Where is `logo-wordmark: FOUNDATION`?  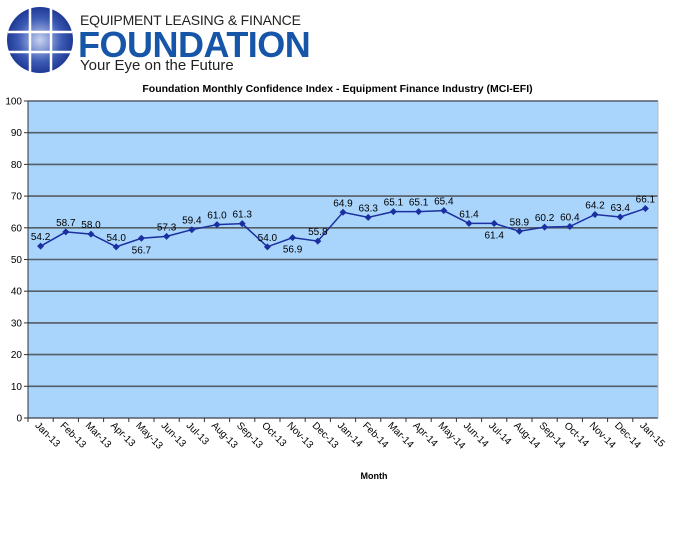 logo-wordmark: FOUNDATION is located at coordinates (194, 44).